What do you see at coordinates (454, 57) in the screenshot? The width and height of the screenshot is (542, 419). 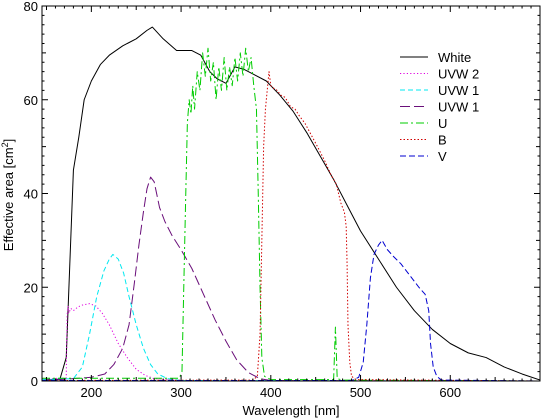 I see `legend-label: White` at bounding box center [454, 57].